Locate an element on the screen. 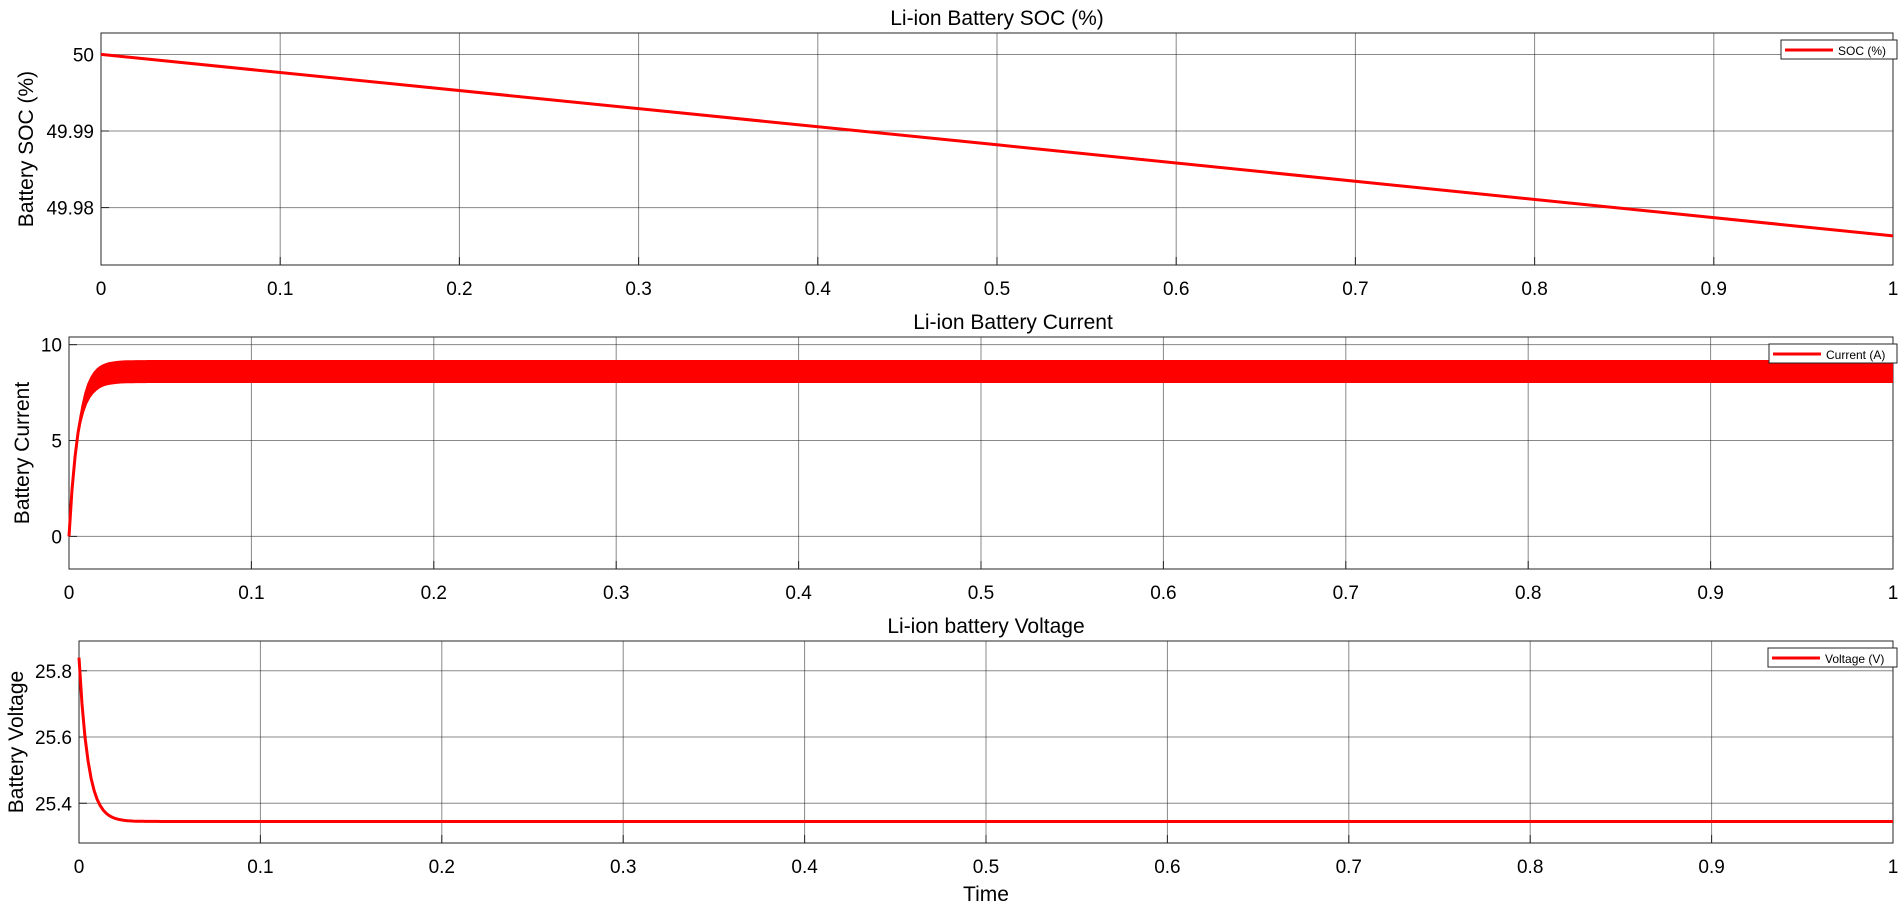 Image resolution: width=1902 pixels, height=906 pixels. voltage-x-tick-label: 0.6 is located at coordinates (1167, 867).